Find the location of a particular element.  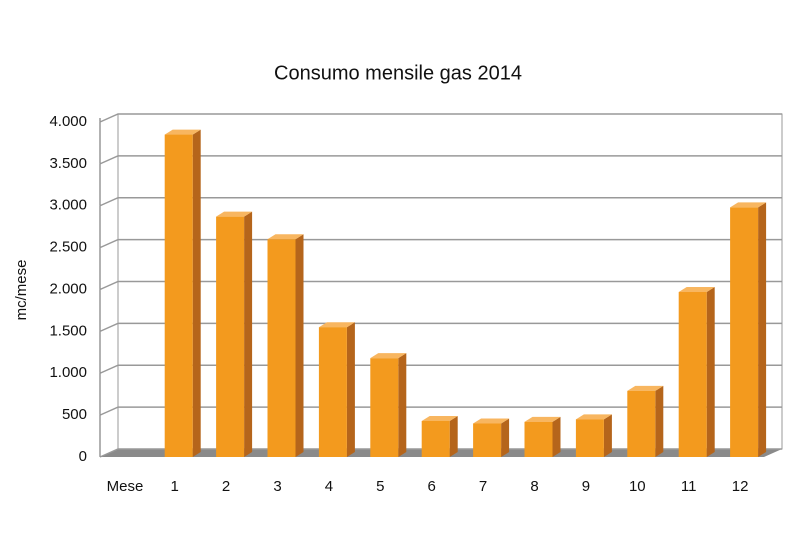

x-tick-label: 1 is located at coordinates (175, 486).